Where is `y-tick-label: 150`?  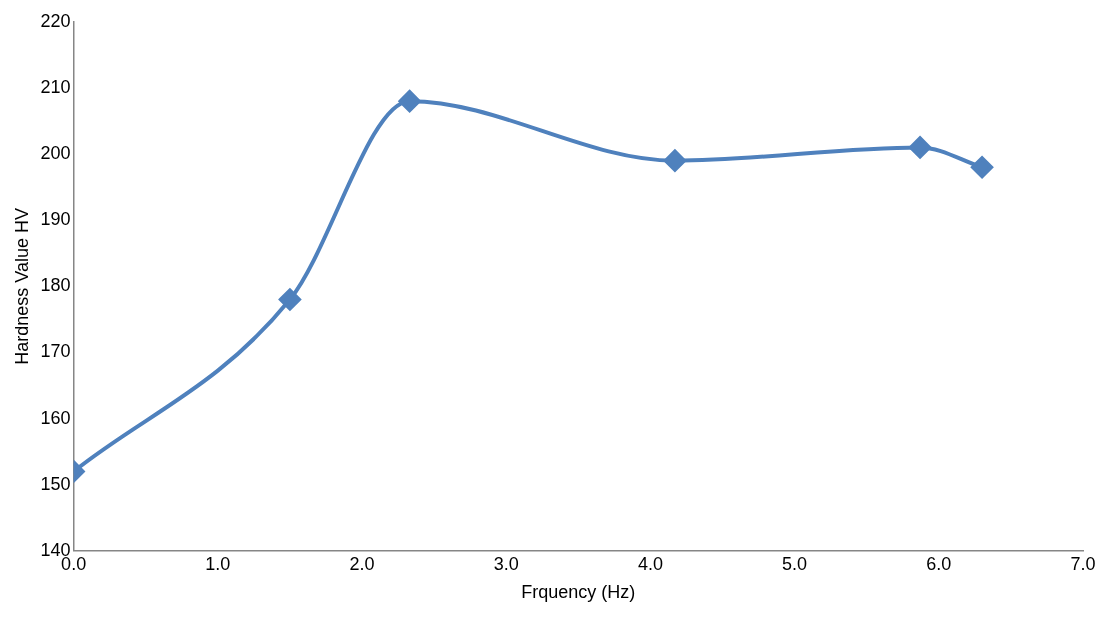
y-tick-label: 150 is located at coordinates (55, 483).